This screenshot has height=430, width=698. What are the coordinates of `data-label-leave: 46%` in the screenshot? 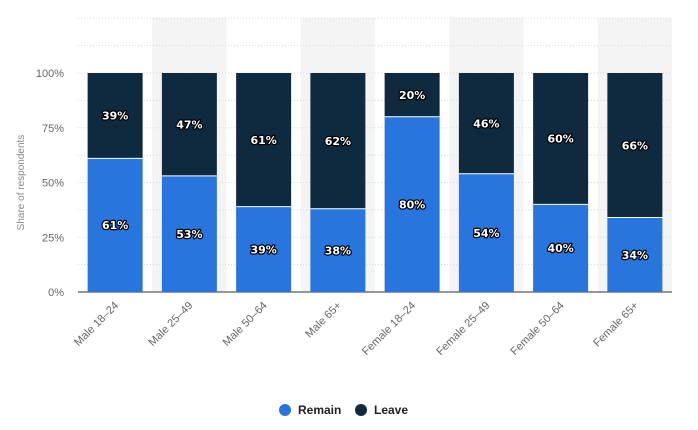 It's located at (486, 123).